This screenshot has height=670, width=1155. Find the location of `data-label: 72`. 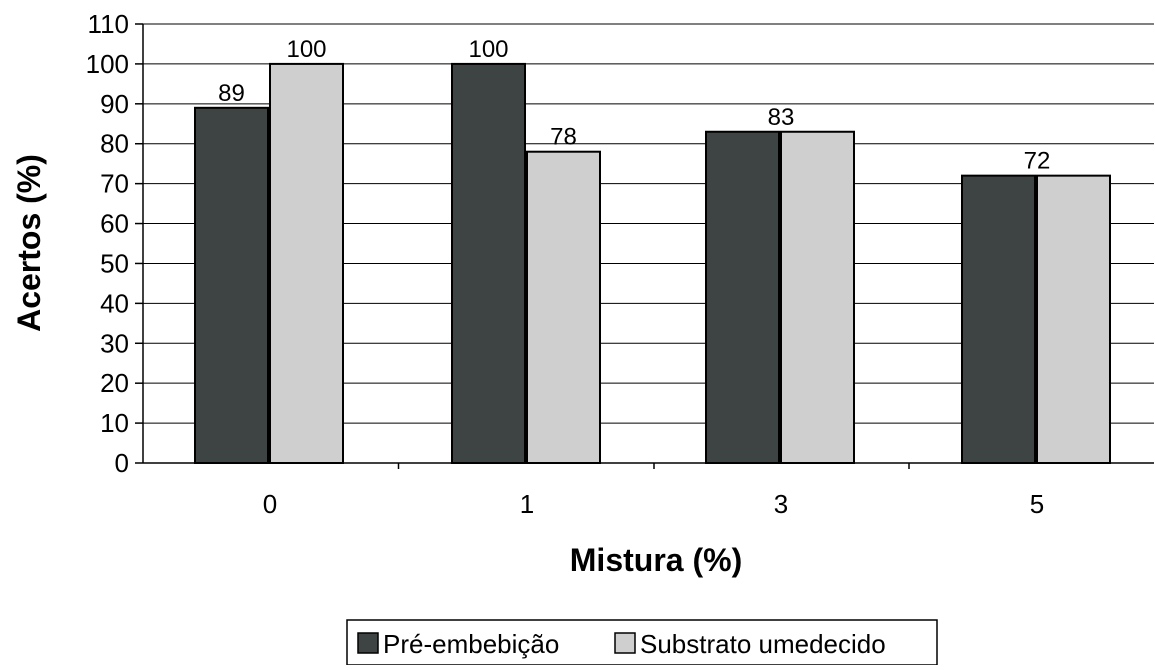

data-label: 72 is located at coordinates (1037, 161).